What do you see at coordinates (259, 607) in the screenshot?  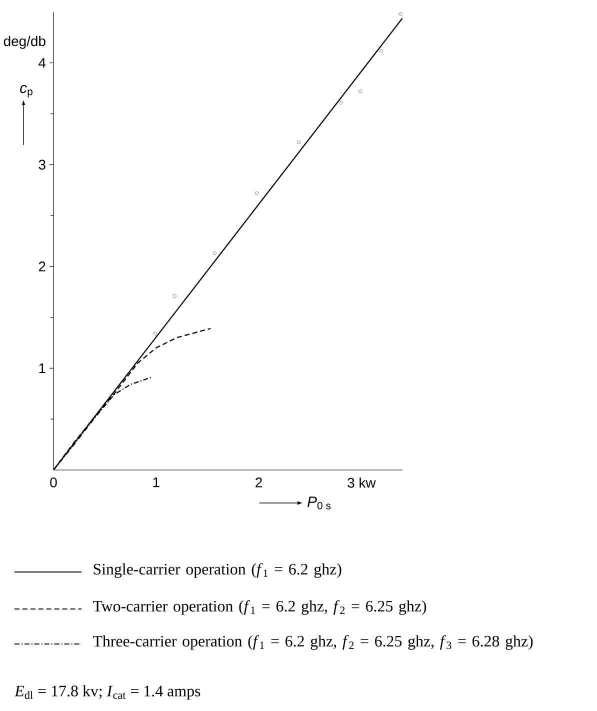 I see `legend-label: Two-carrier operation (f$_{1}$ = 6.2 ghz, f$_{2}$ = 6.25 ghz)` at bounding box center [259, 607].